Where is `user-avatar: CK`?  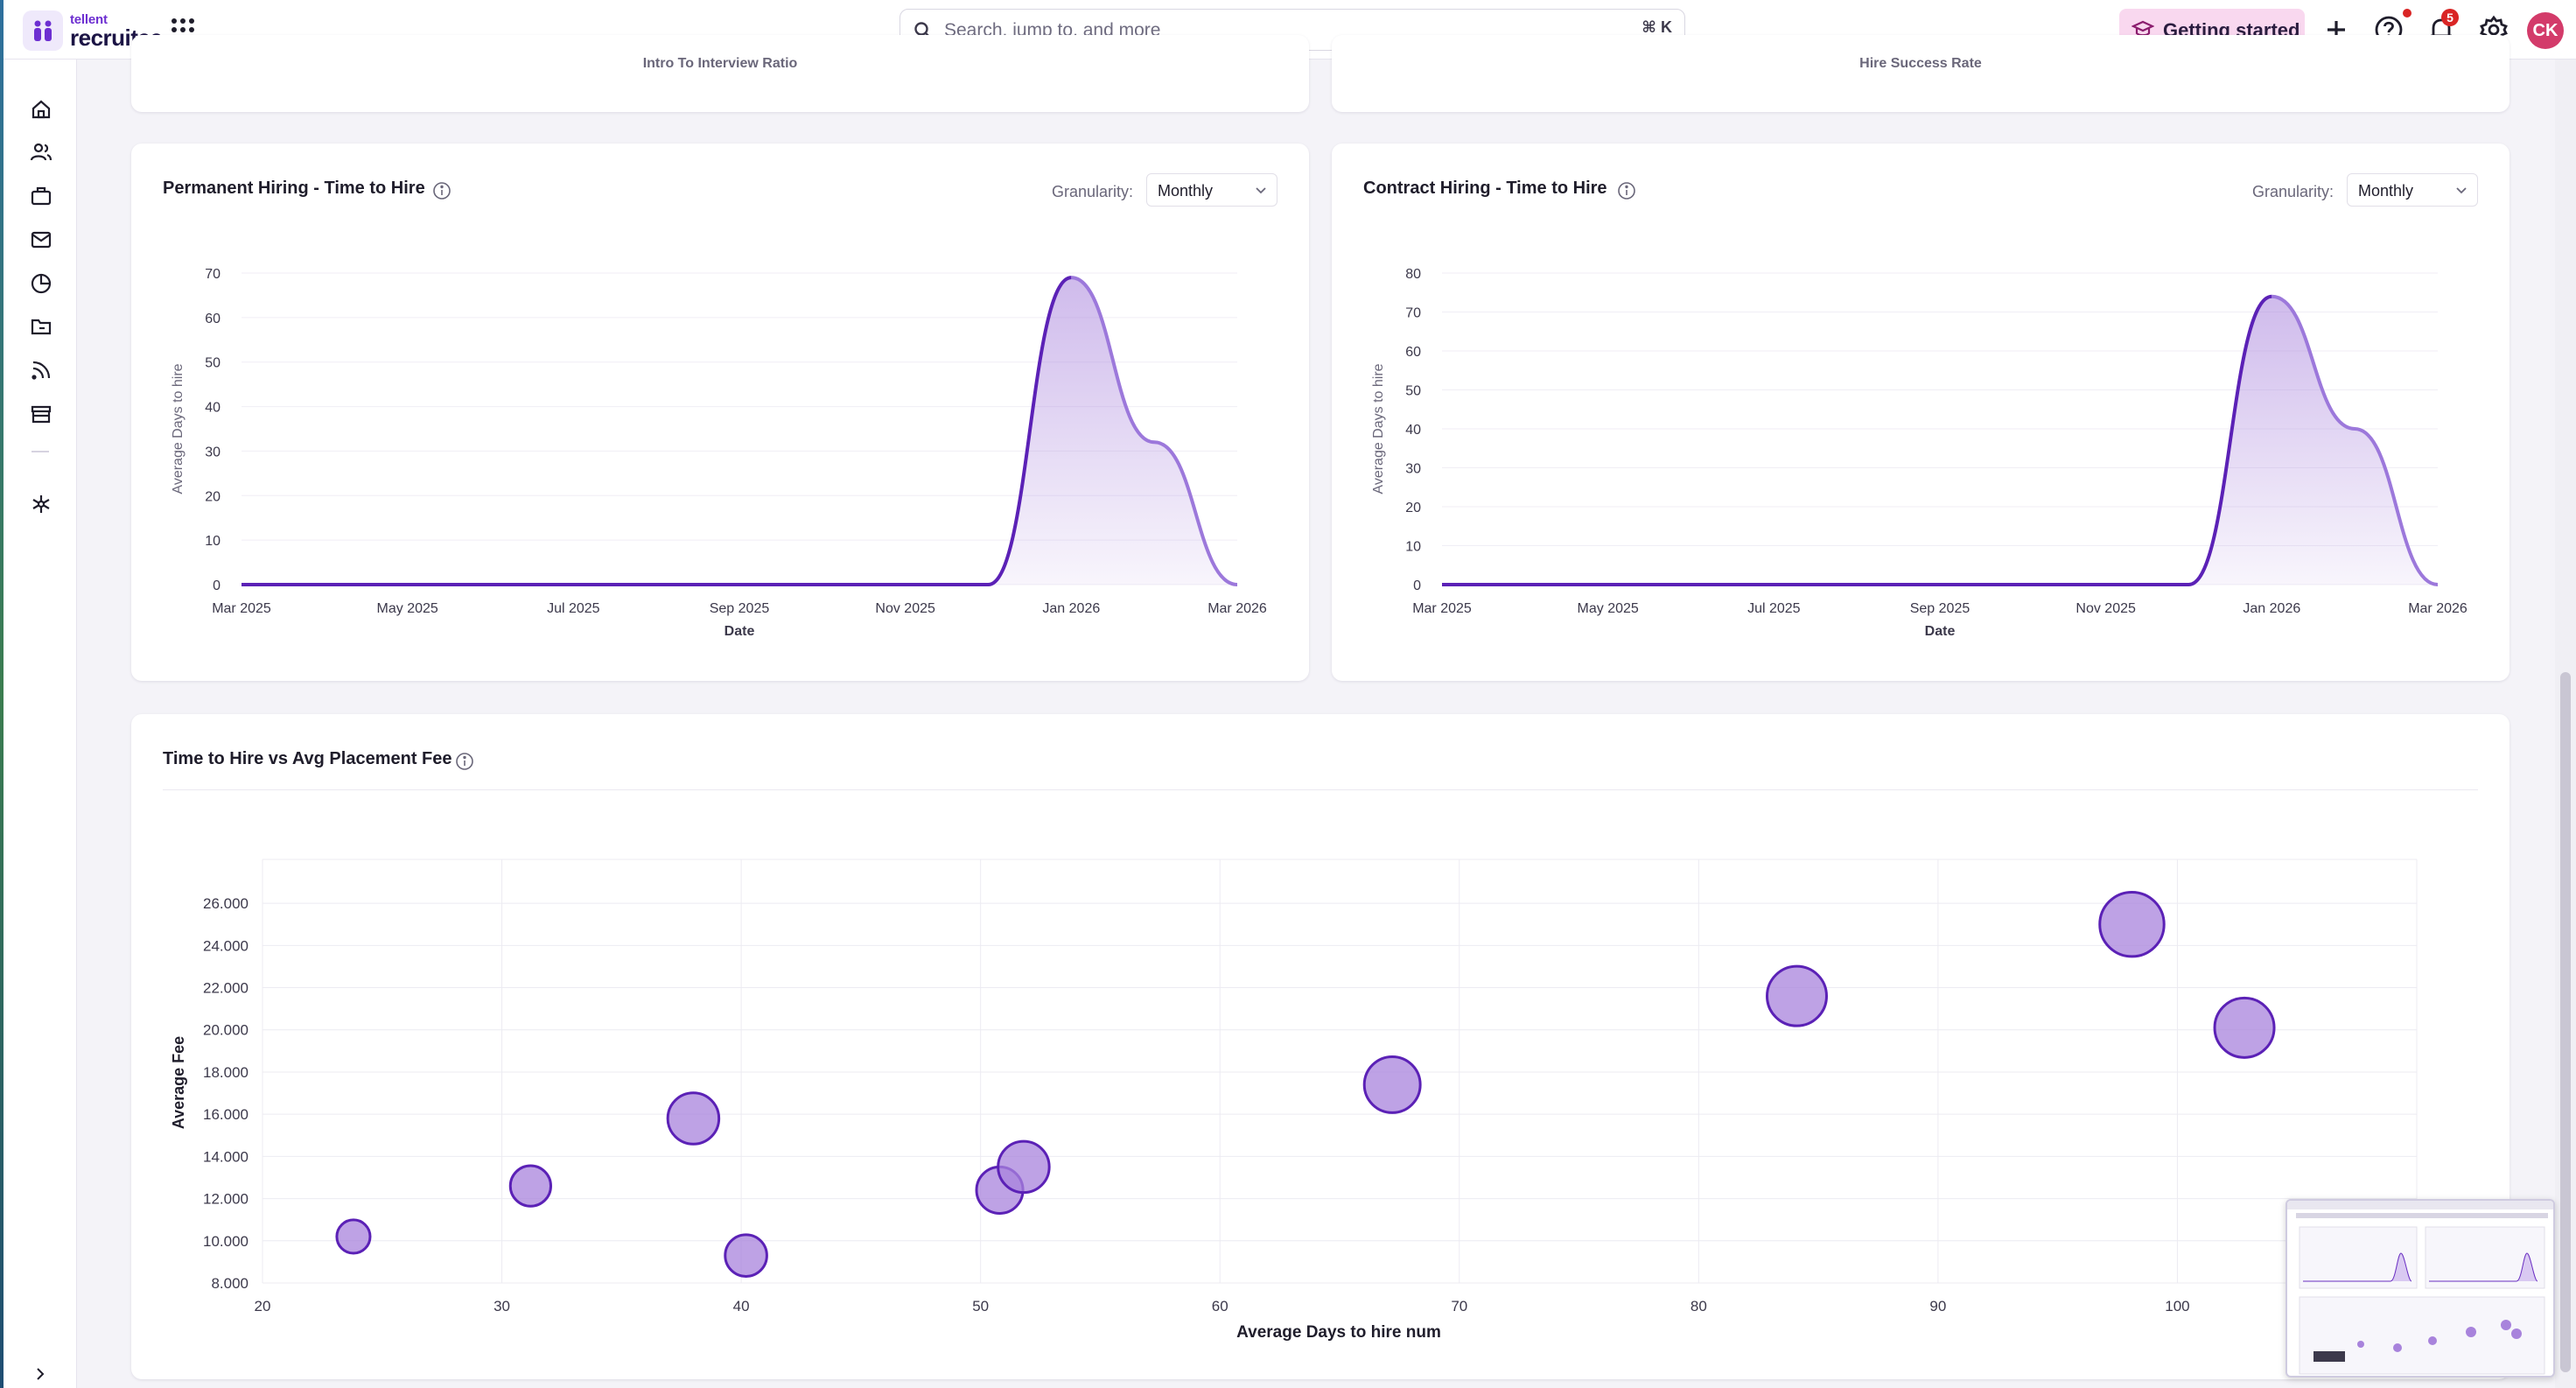 user-avatar: CK is located at coordinates (2545, 30).